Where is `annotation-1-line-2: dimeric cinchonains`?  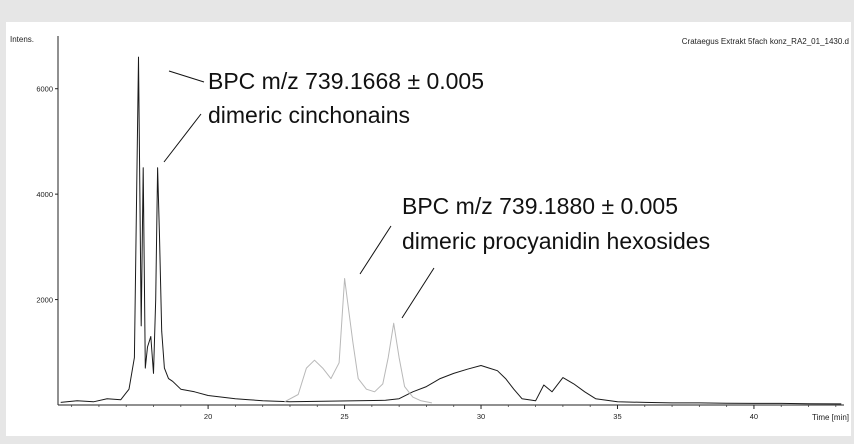
annotation-1-line-2: dimeric cinchonains is located at coordinates (309, 115).